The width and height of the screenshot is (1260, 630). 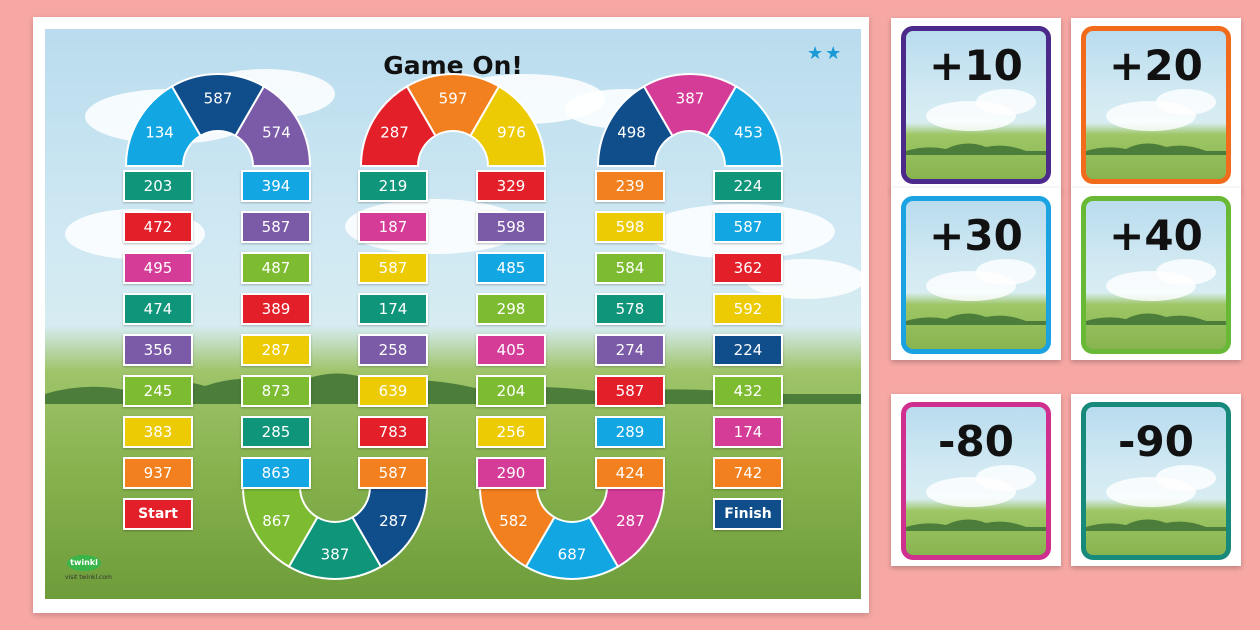 I want to click on board-tile: 394, so click(x=276, y=186).